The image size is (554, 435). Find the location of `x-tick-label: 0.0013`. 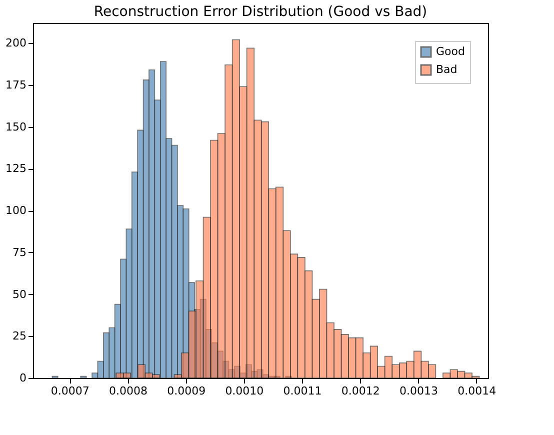

x-tick-label: 0.0013 is located at coordinates (419, 391).